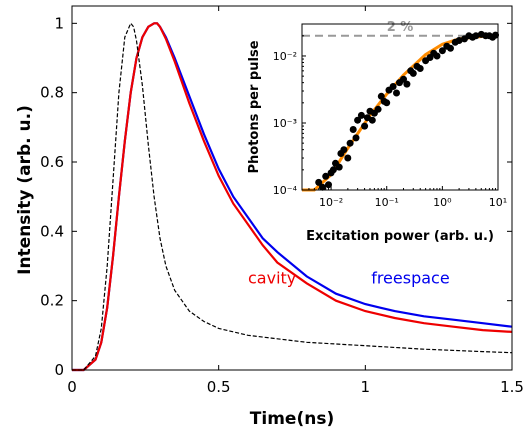  I want to click on inset-y-axis-title: Photons per pulse, so click(254, 106).